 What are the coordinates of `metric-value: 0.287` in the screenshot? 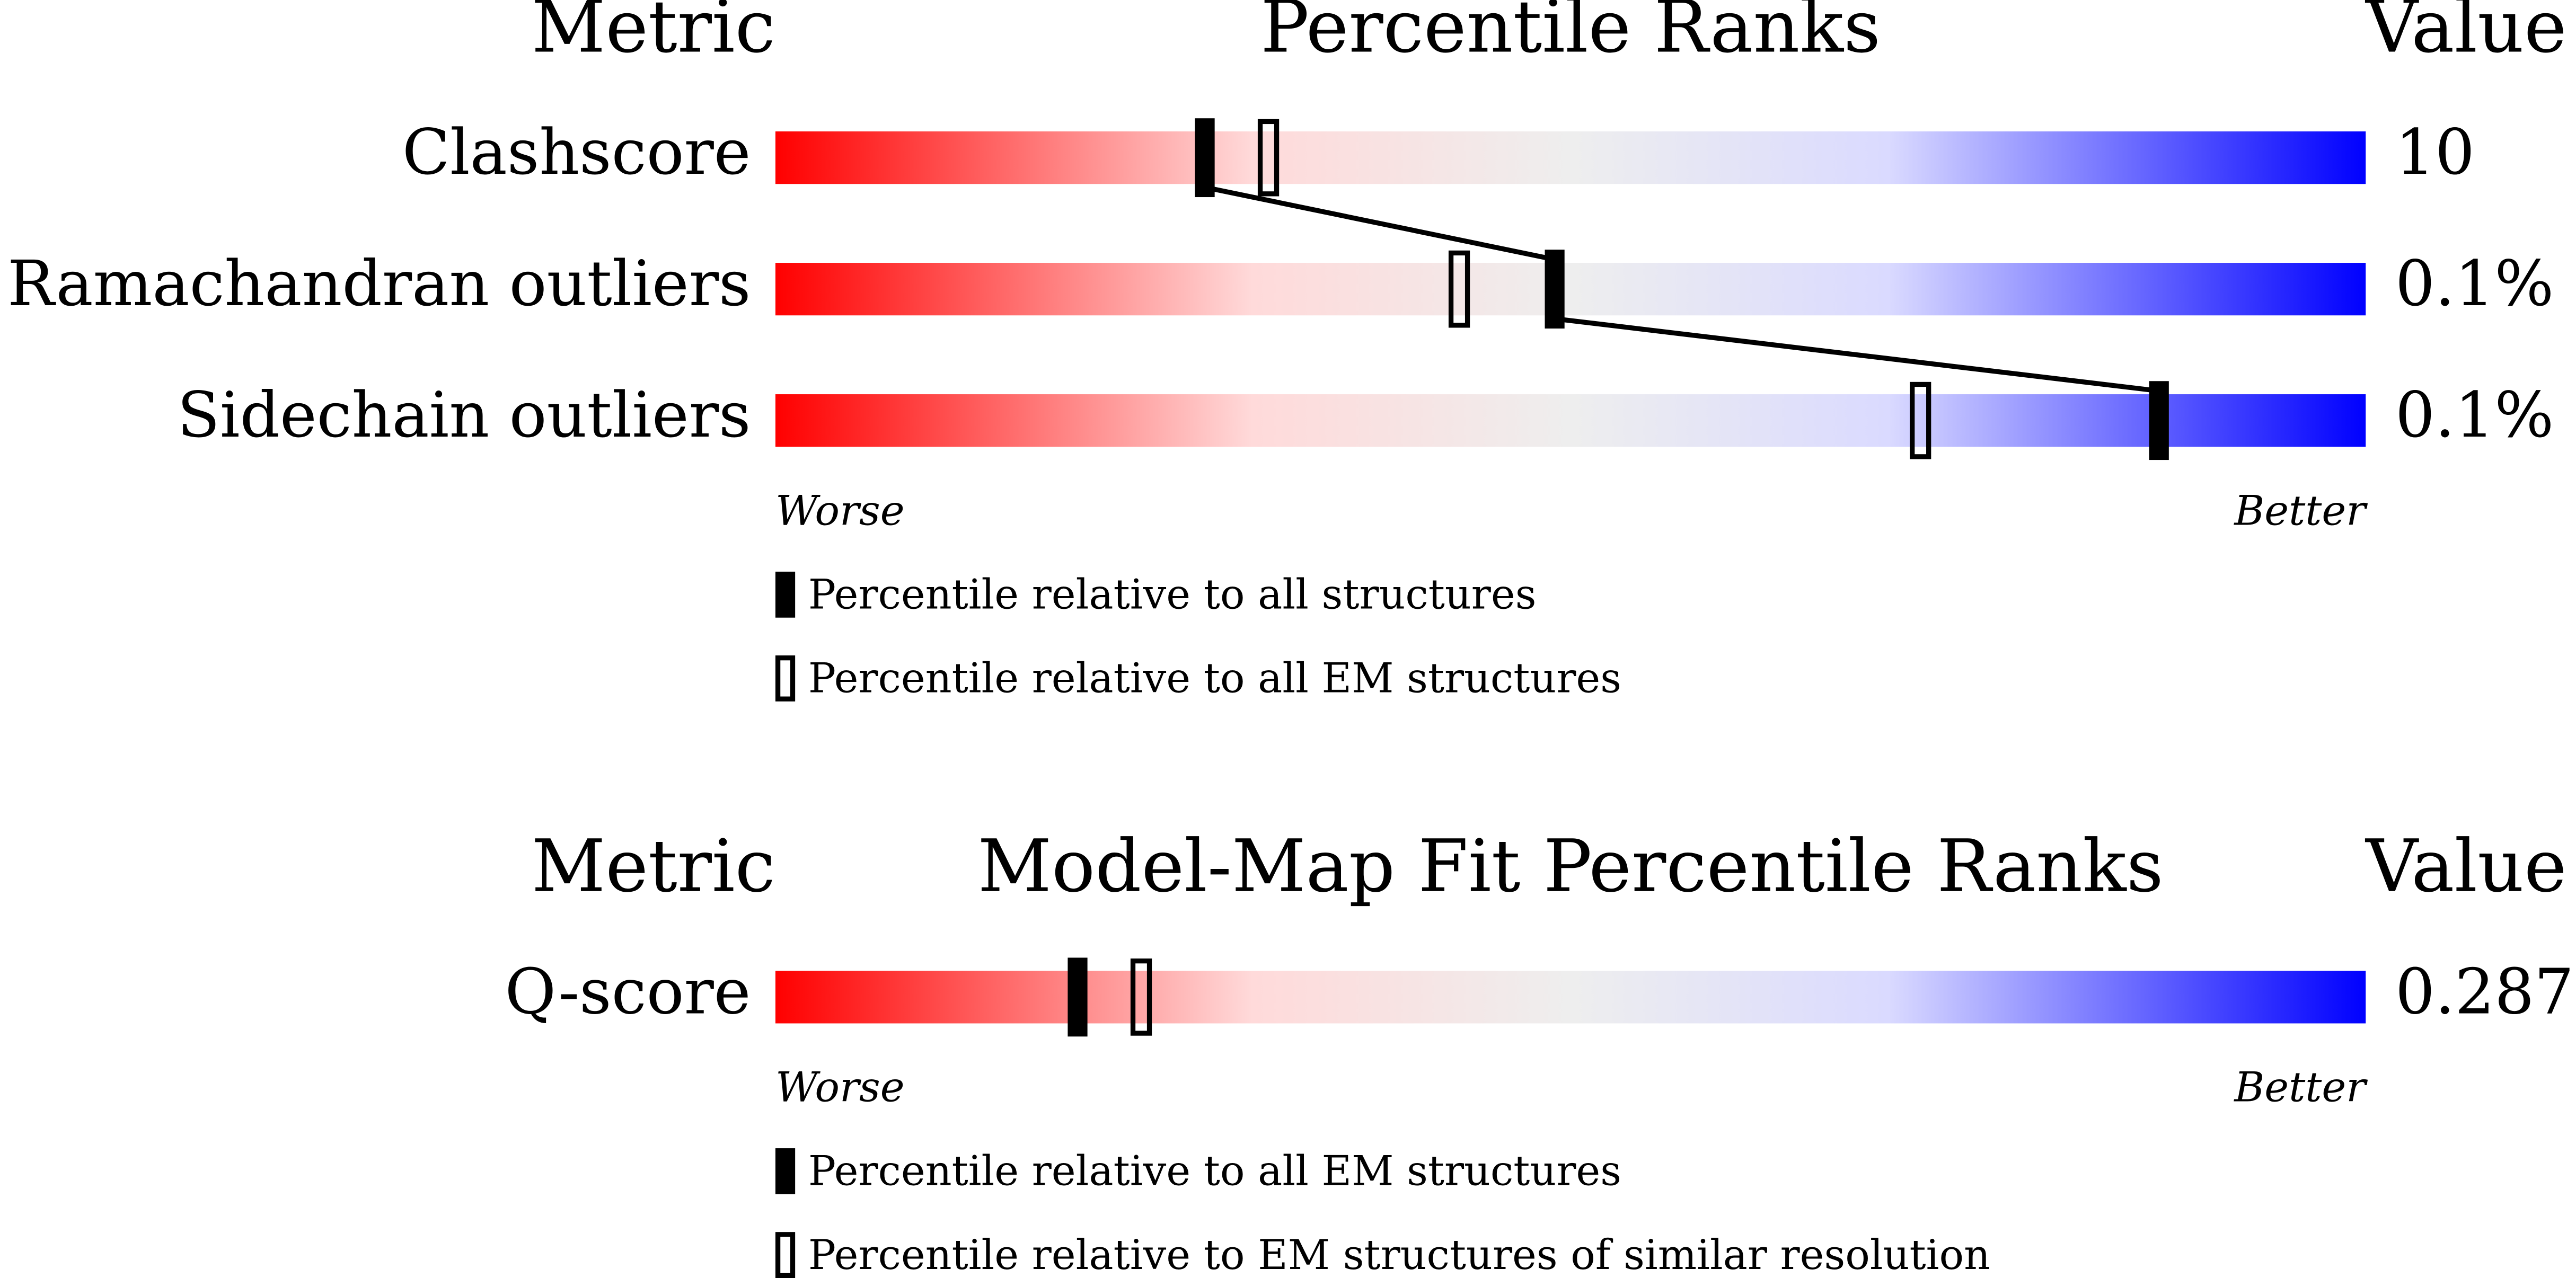 It's located at (2484, 991).